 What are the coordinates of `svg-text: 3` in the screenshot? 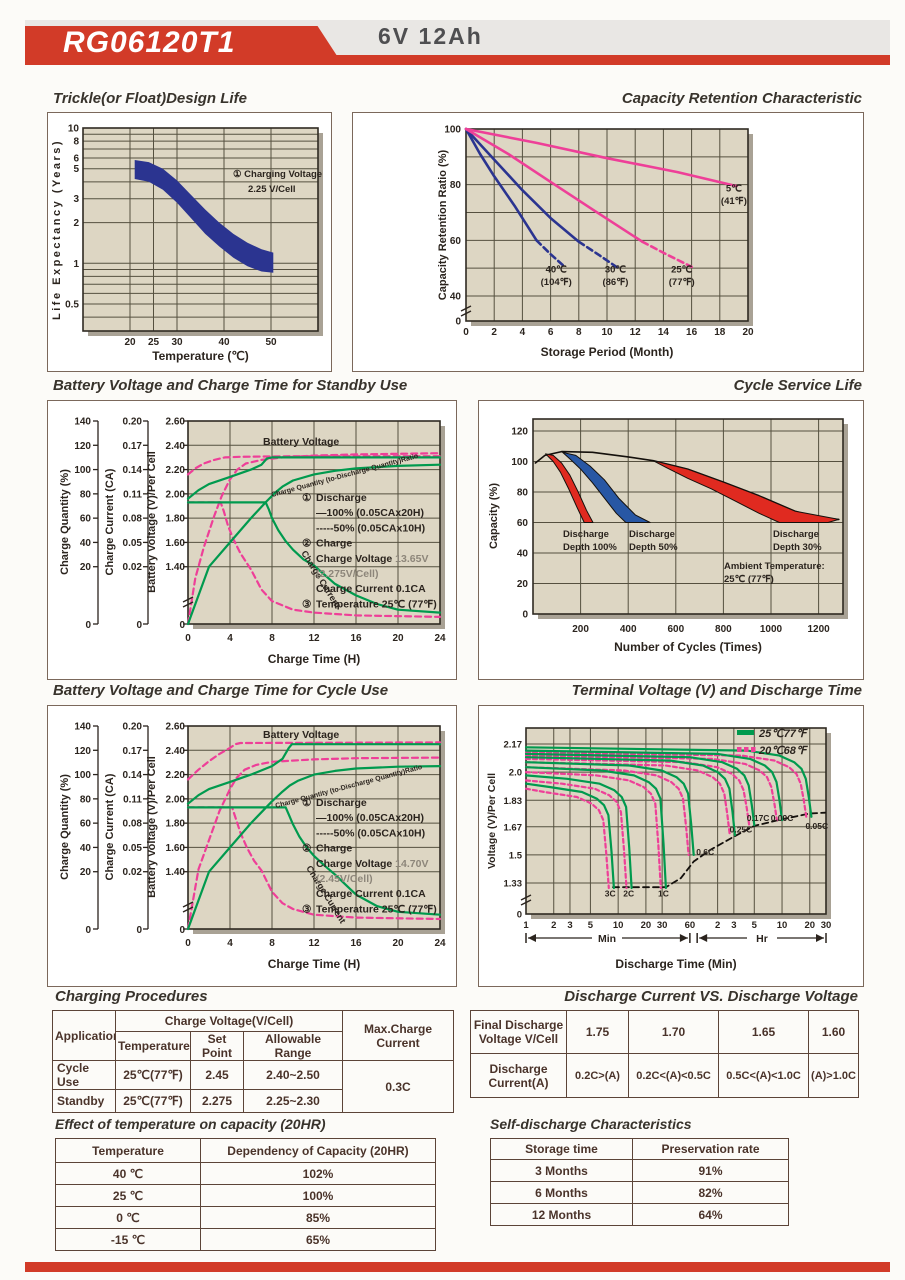 It's located at (733, 925).